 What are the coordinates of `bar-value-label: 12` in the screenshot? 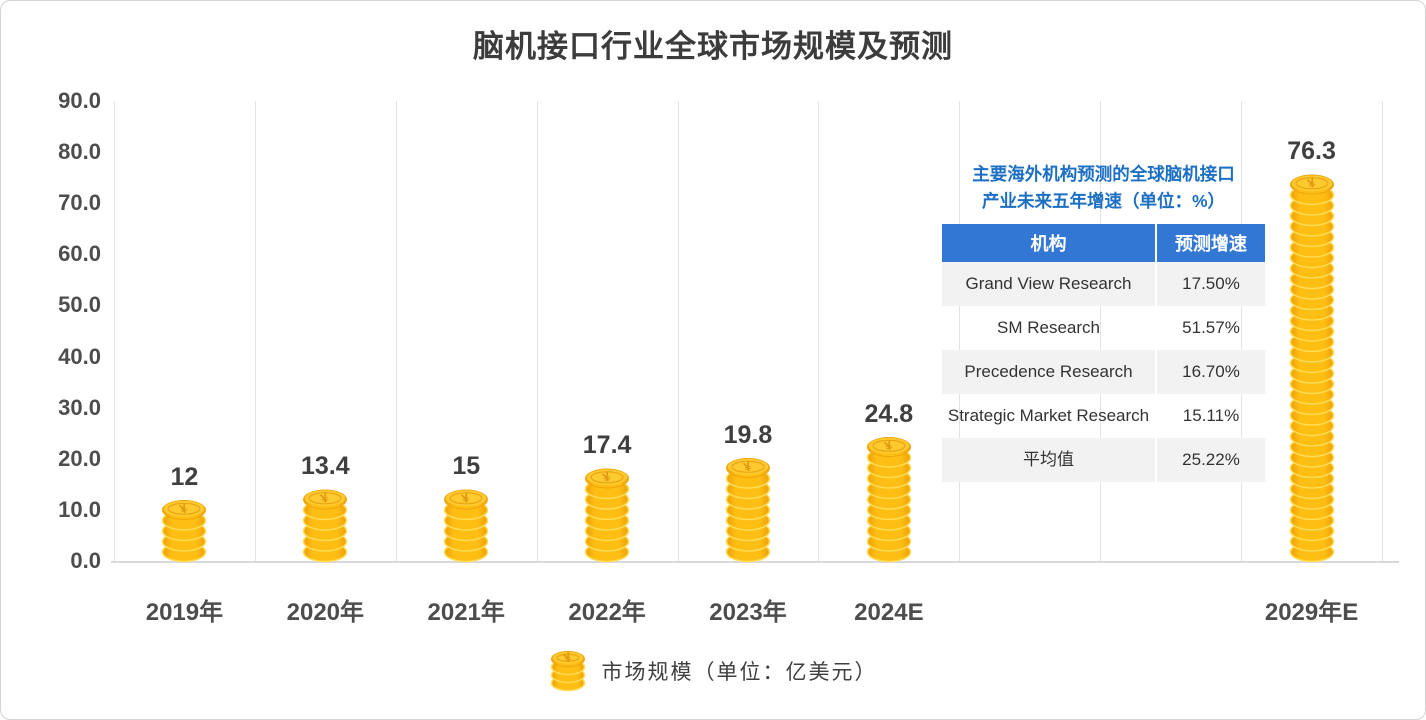 It's located at (184, 477).